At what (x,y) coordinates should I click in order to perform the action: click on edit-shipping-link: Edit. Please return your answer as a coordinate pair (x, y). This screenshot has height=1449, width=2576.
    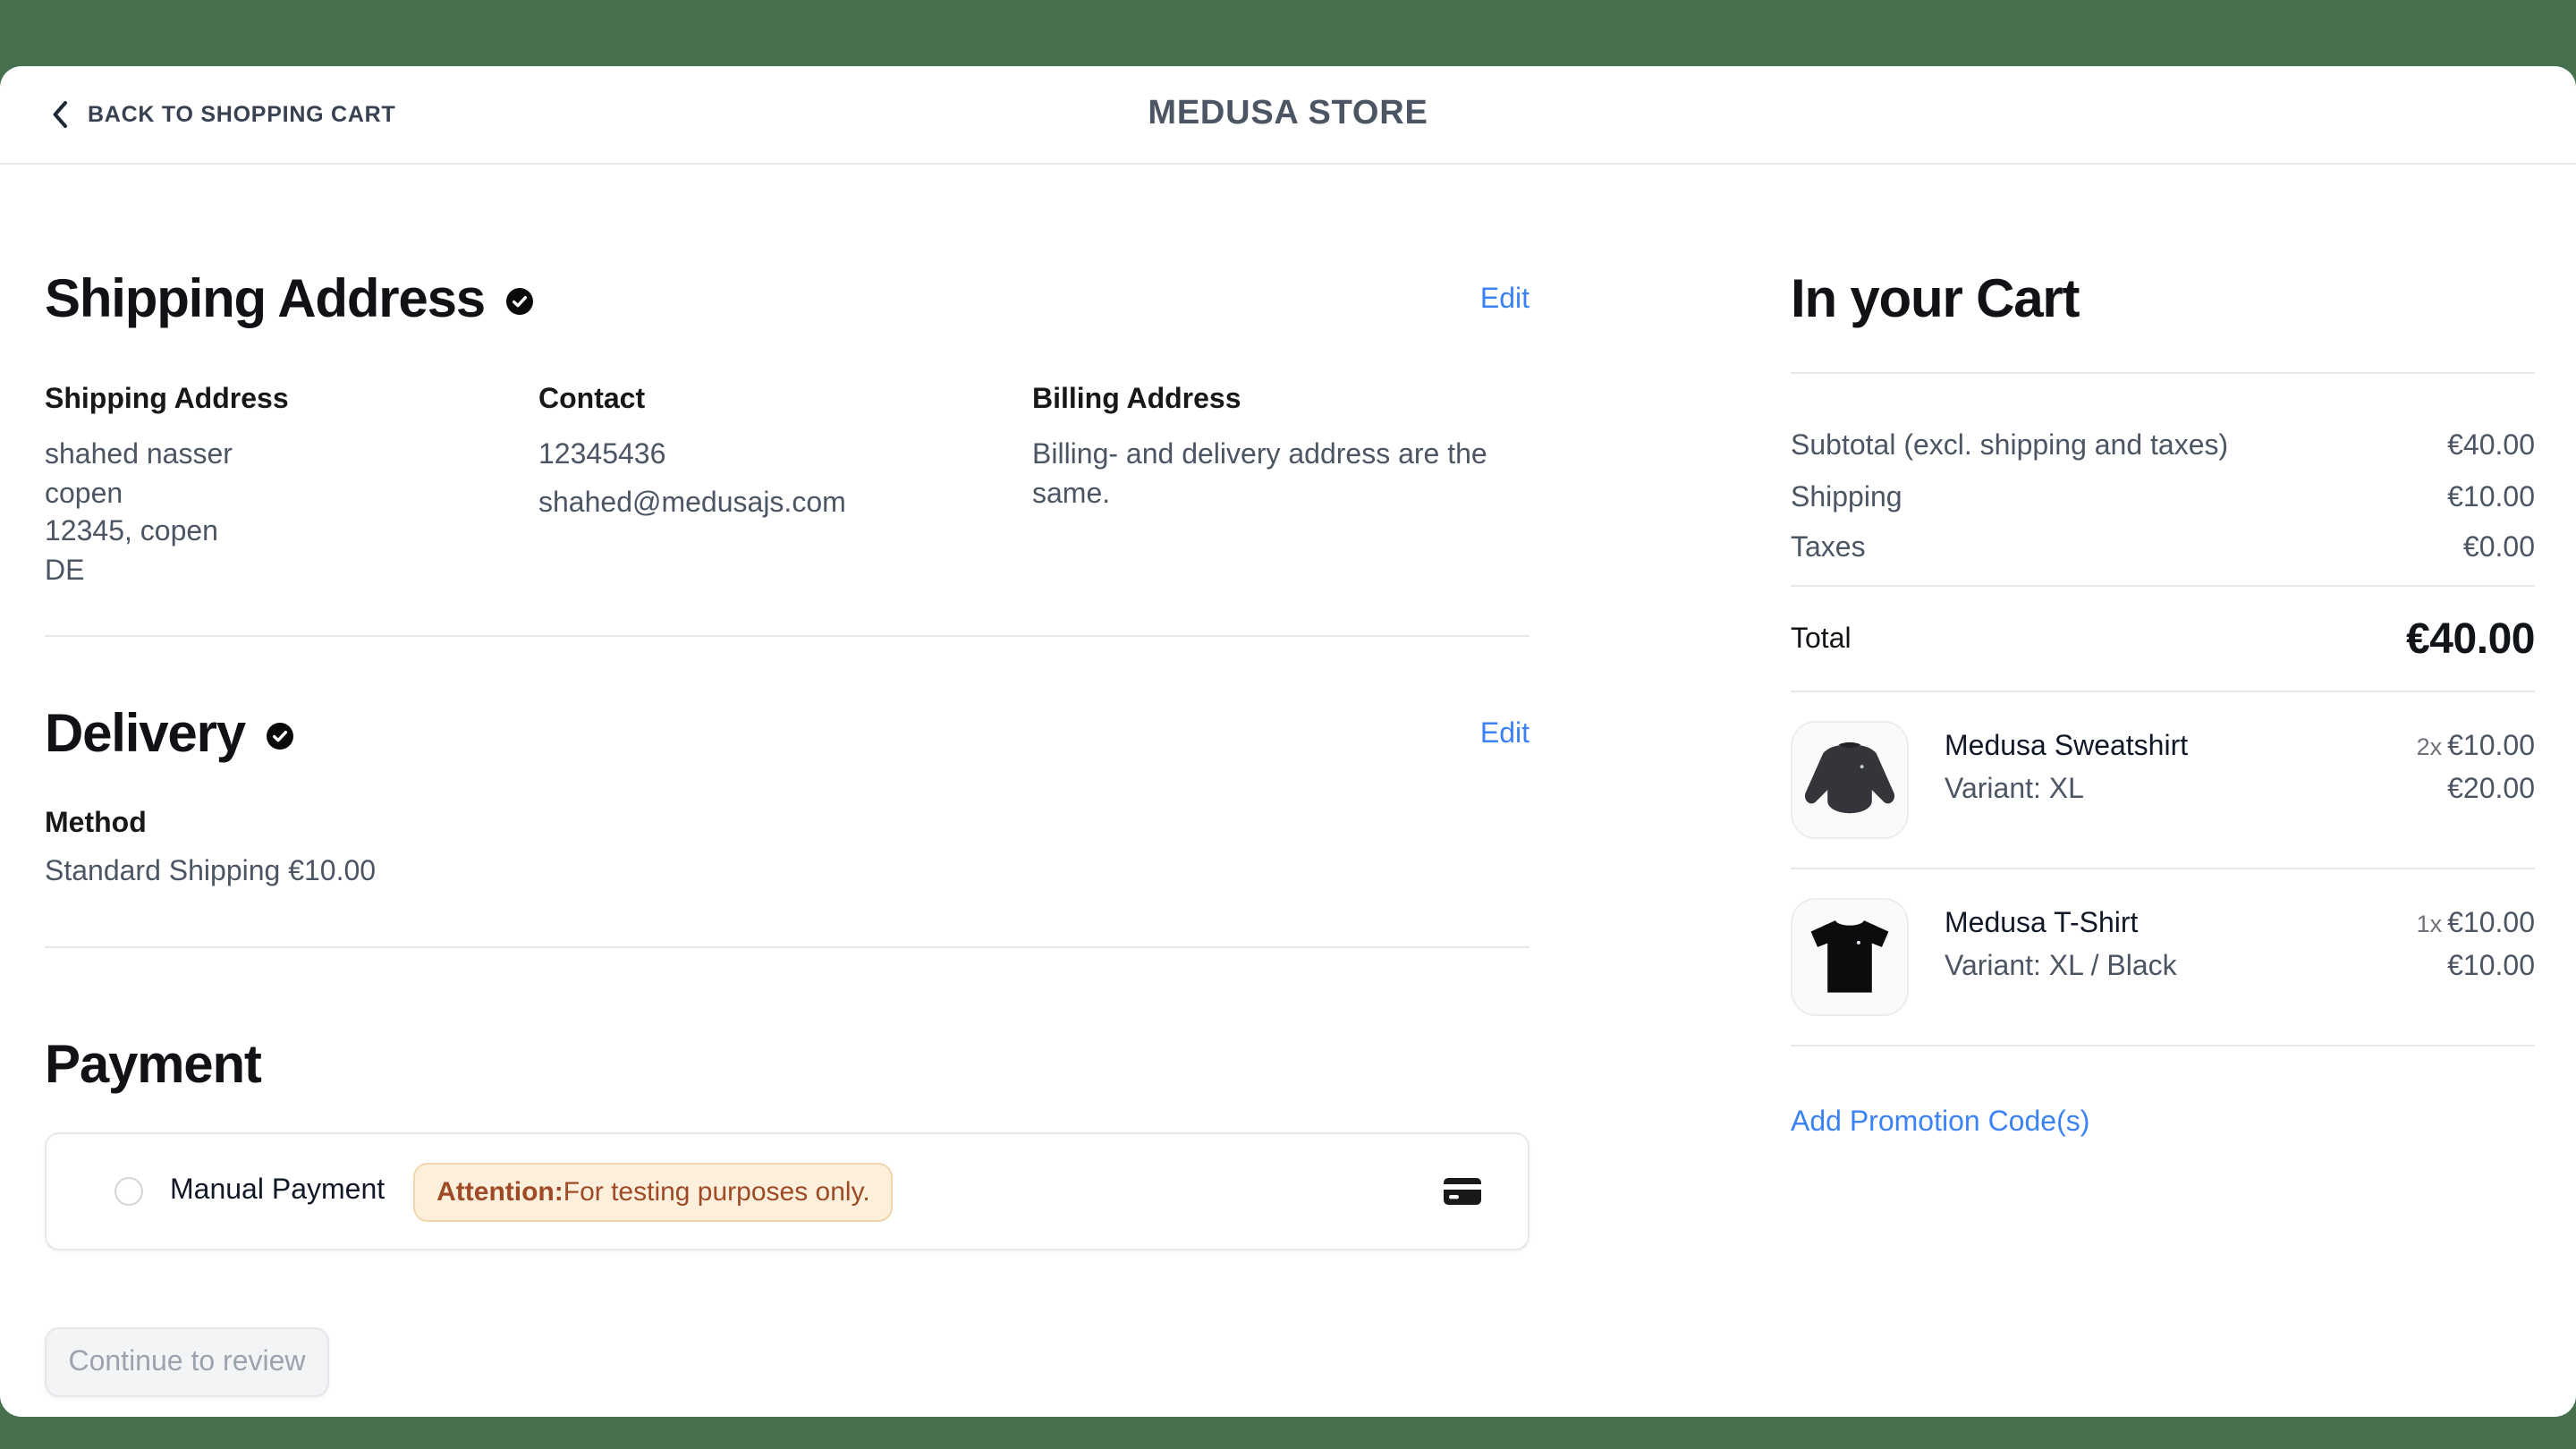
    Looking at the image, I should click on (1504, 299).